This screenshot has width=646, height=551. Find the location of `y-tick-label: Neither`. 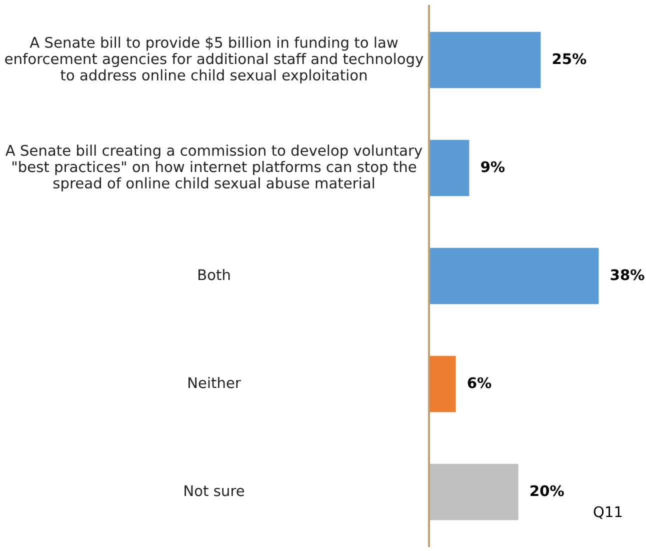

y-tick-label: Neither is located at coordinates (214, 382).